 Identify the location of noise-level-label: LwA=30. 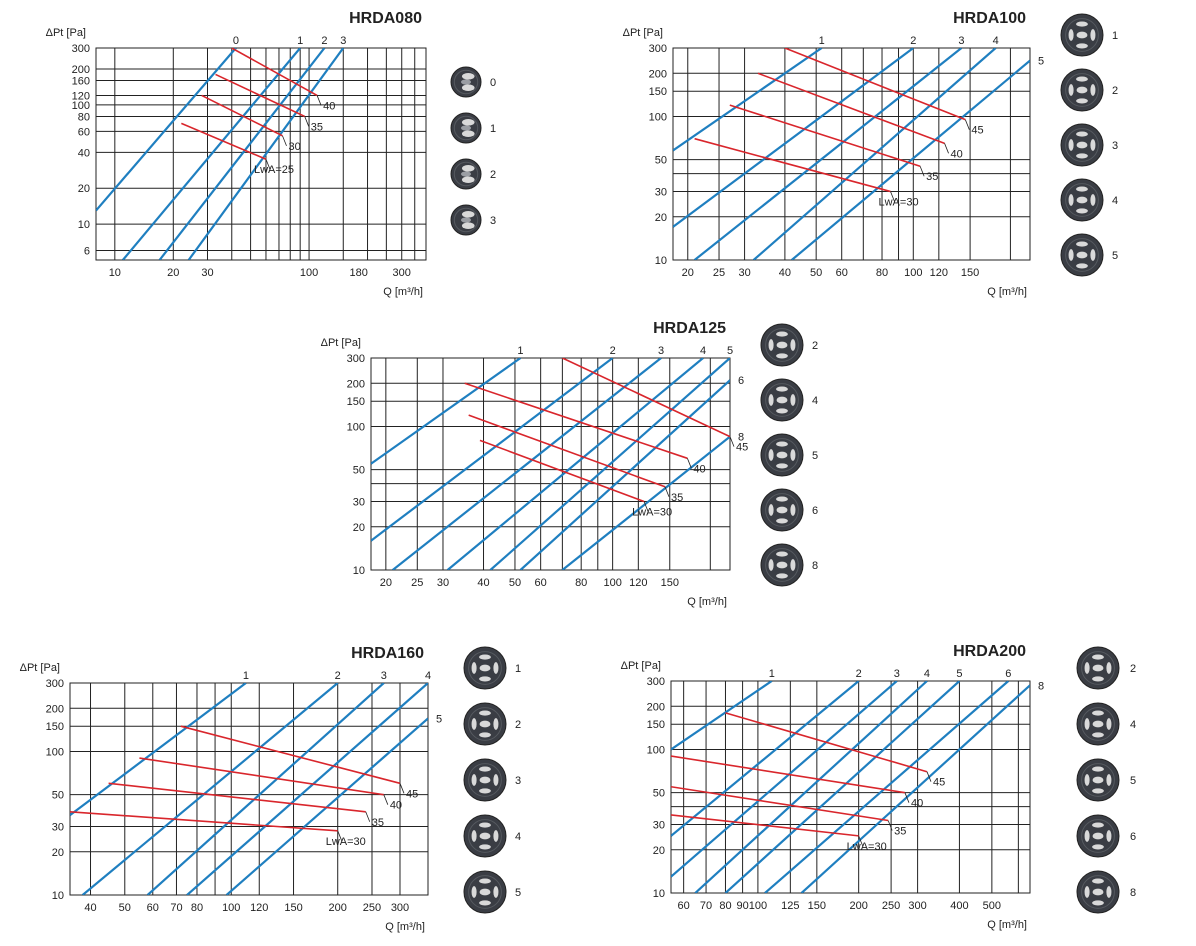
(899, 203).